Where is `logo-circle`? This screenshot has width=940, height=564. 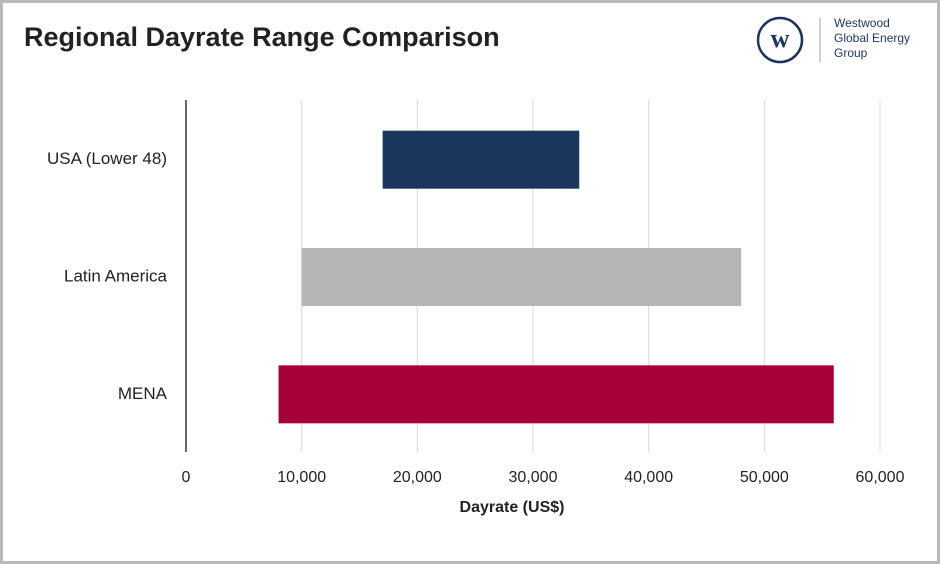 logo-circle is located at coordinates (780, 40).